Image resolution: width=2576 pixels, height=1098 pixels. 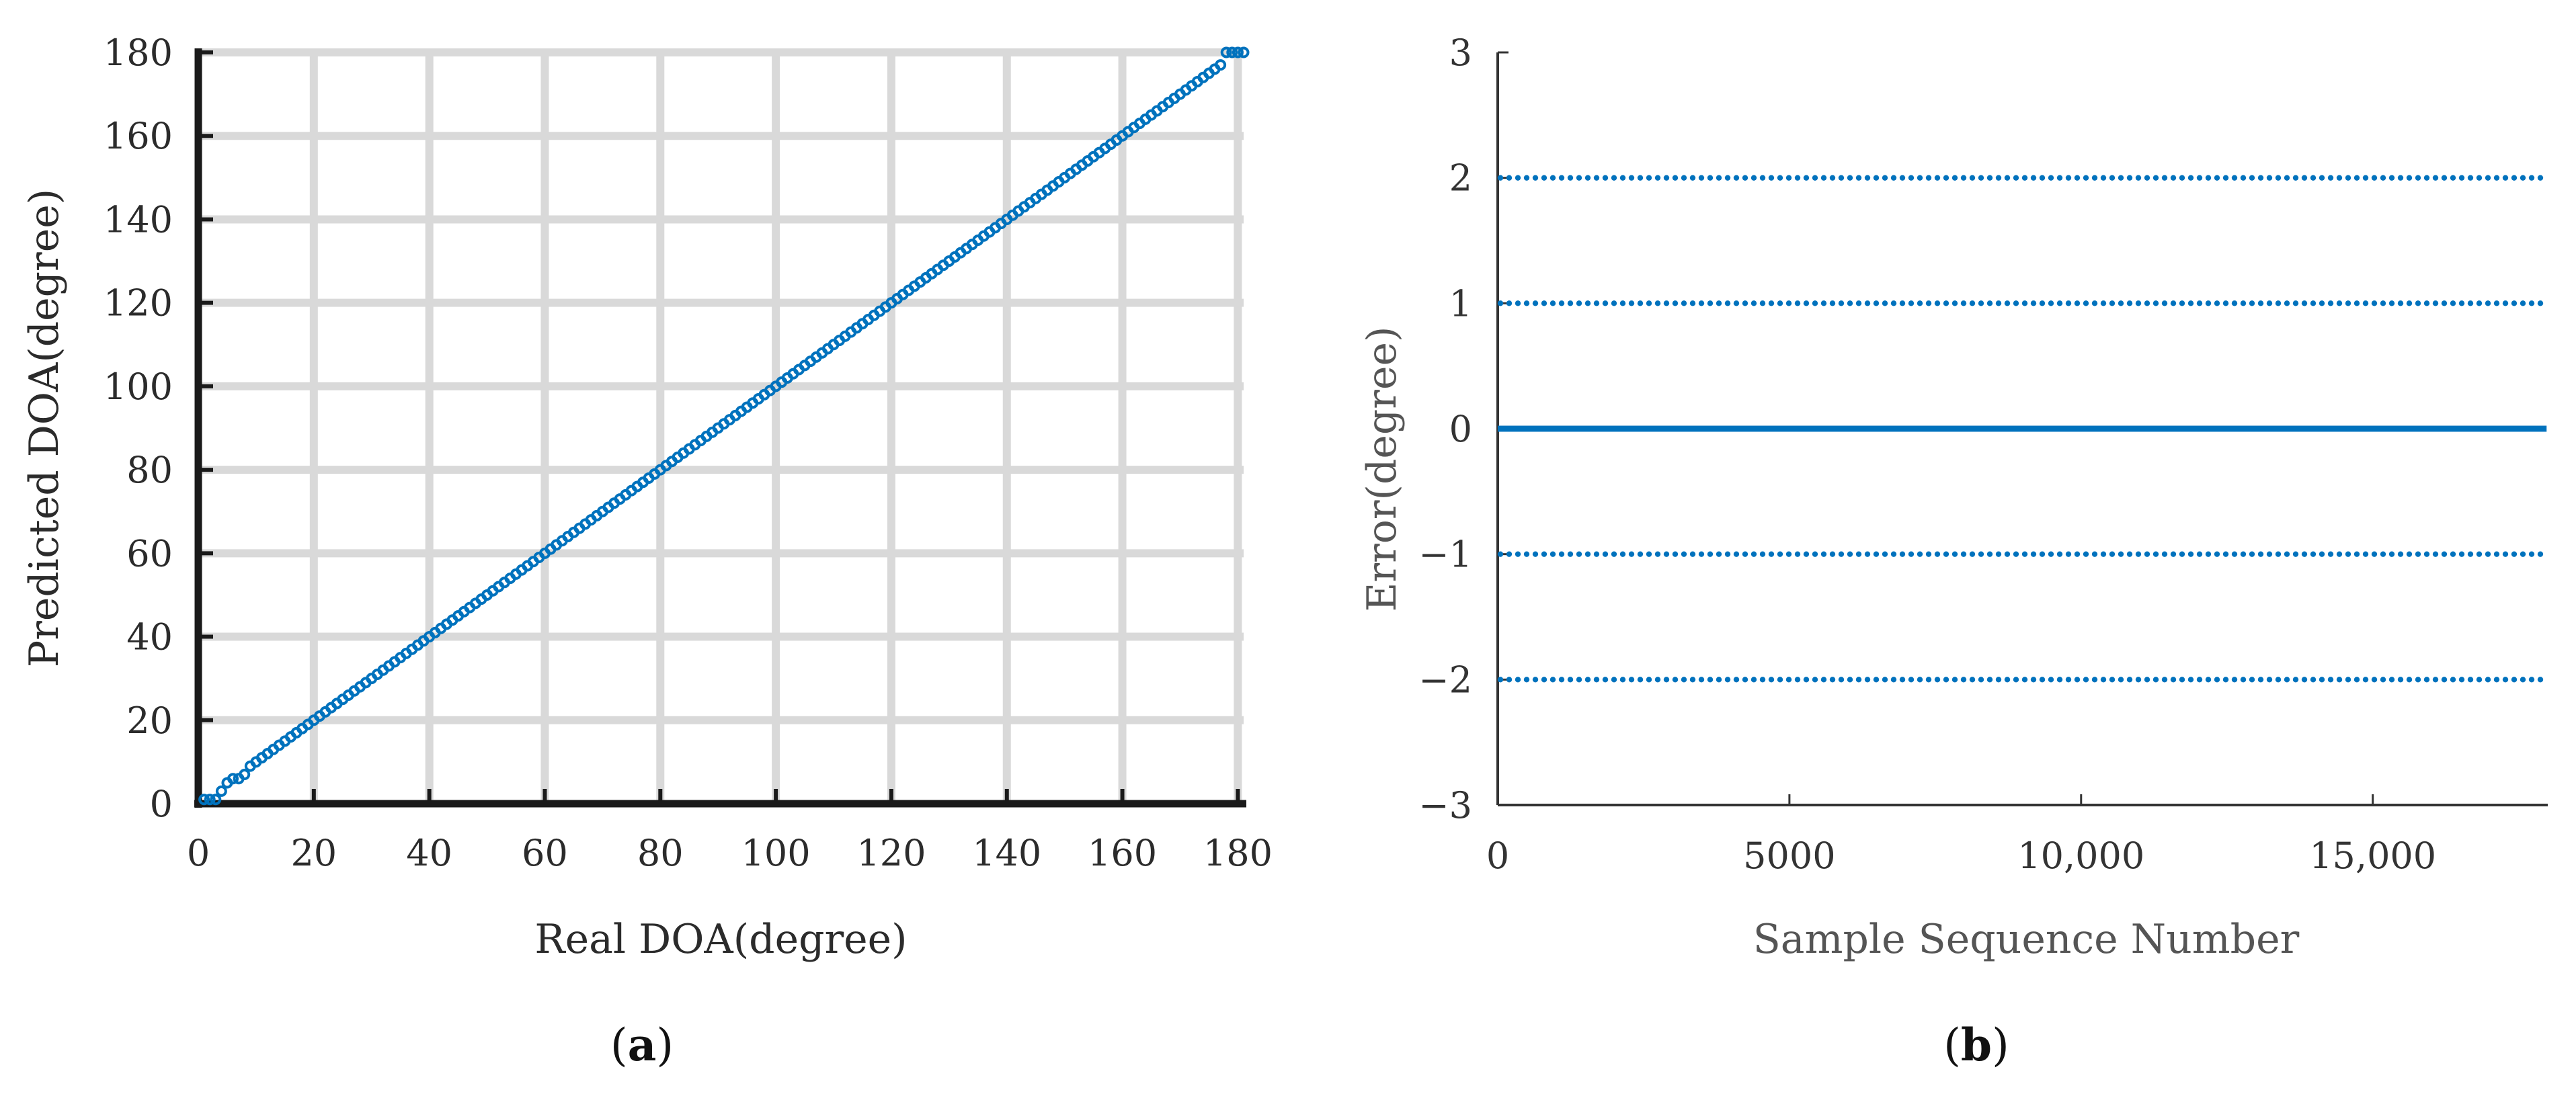 I want to click on panel-a-y-tick-label: 20, so click(x=149, y=721).